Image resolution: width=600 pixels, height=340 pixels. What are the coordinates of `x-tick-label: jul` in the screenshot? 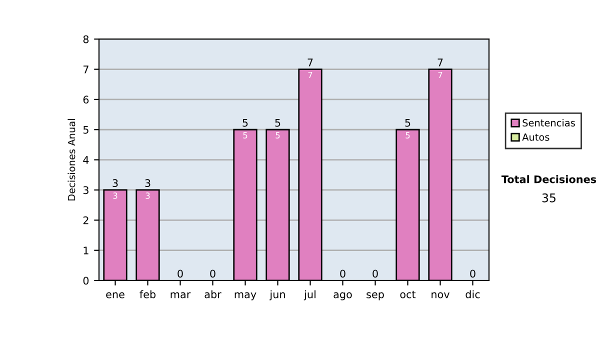 It's located at (310, 295).